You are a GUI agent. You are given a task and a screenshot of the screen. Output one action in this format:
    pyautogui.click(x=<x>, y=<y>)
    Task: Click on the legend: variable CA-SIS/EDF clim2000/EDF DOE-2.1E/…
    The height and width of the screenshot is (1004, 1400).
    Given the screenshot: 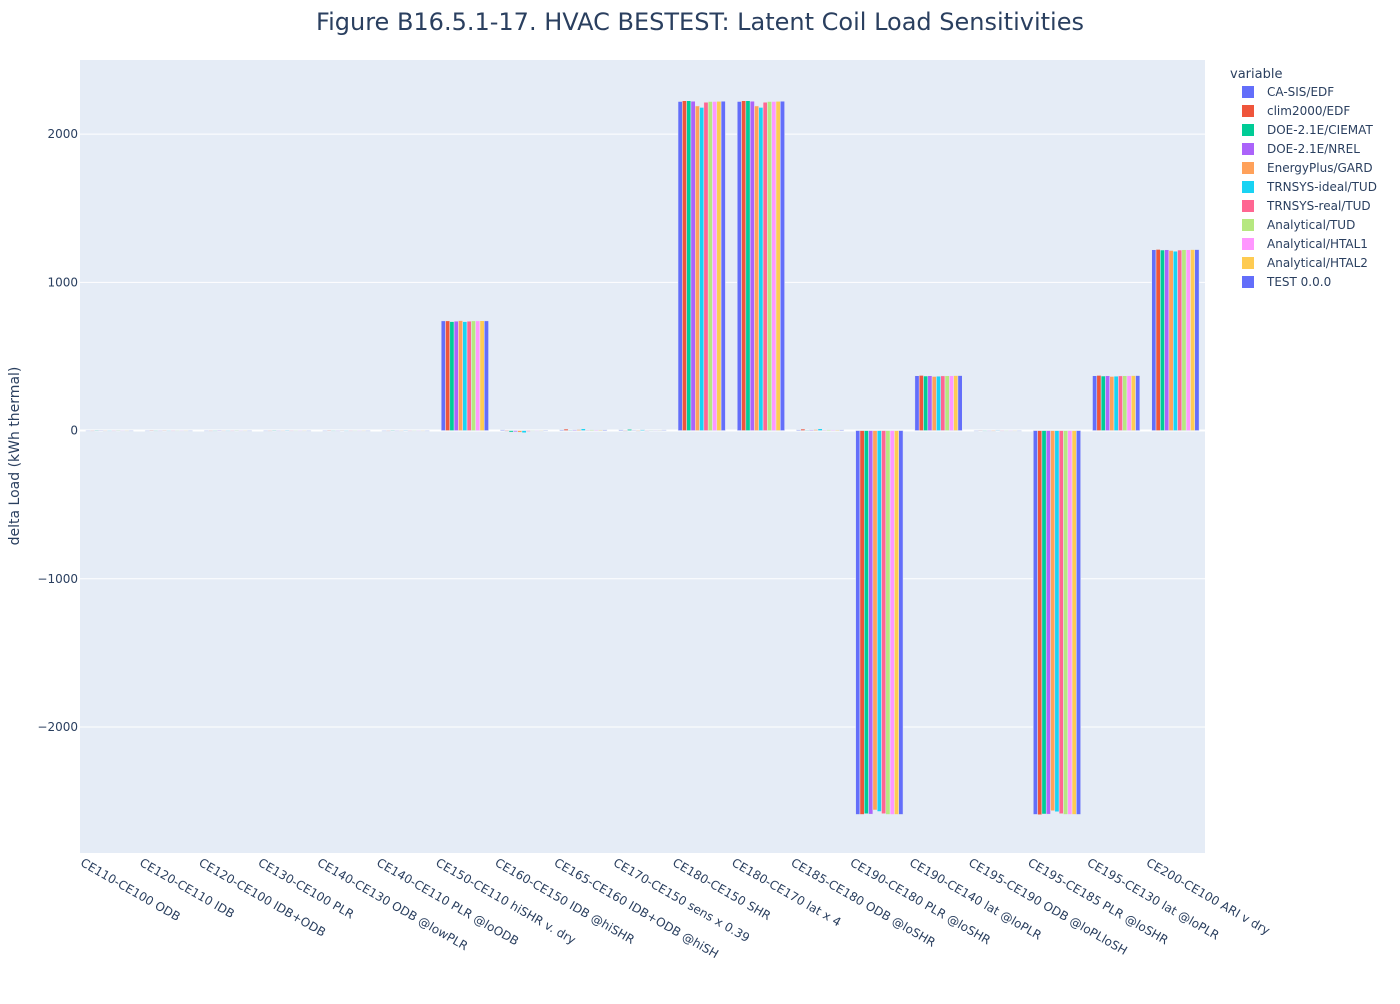 What is the action you would take?
    pyautogui.click(x=1303, y=178)
    